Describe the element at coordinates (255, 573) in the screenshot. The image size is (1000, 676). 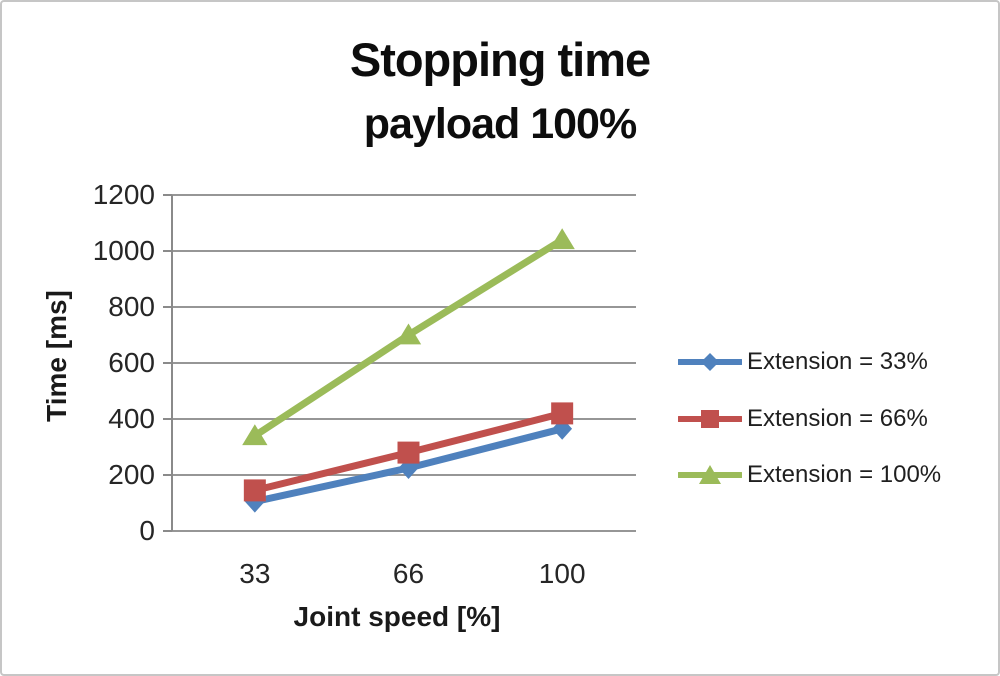
I see `x-tick-label-33: 33` at that location.